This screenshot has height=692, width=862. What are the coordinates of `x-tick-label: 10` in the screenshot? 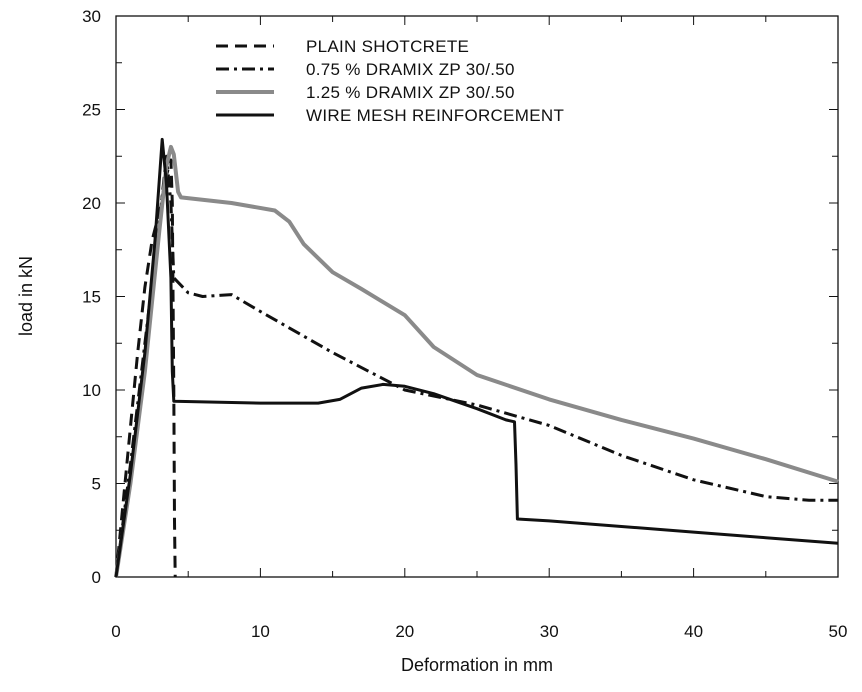 It's located at (260, 631).